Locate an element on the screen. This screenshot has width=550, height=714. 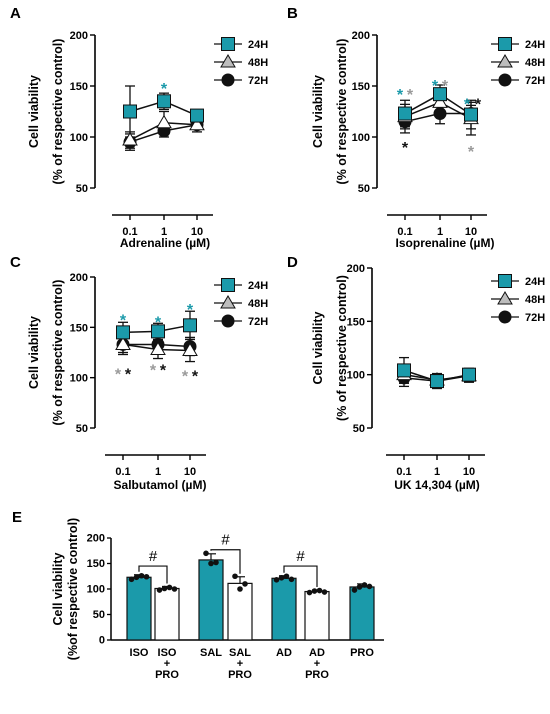
panel-label: D is located at coordinates (292, 262).